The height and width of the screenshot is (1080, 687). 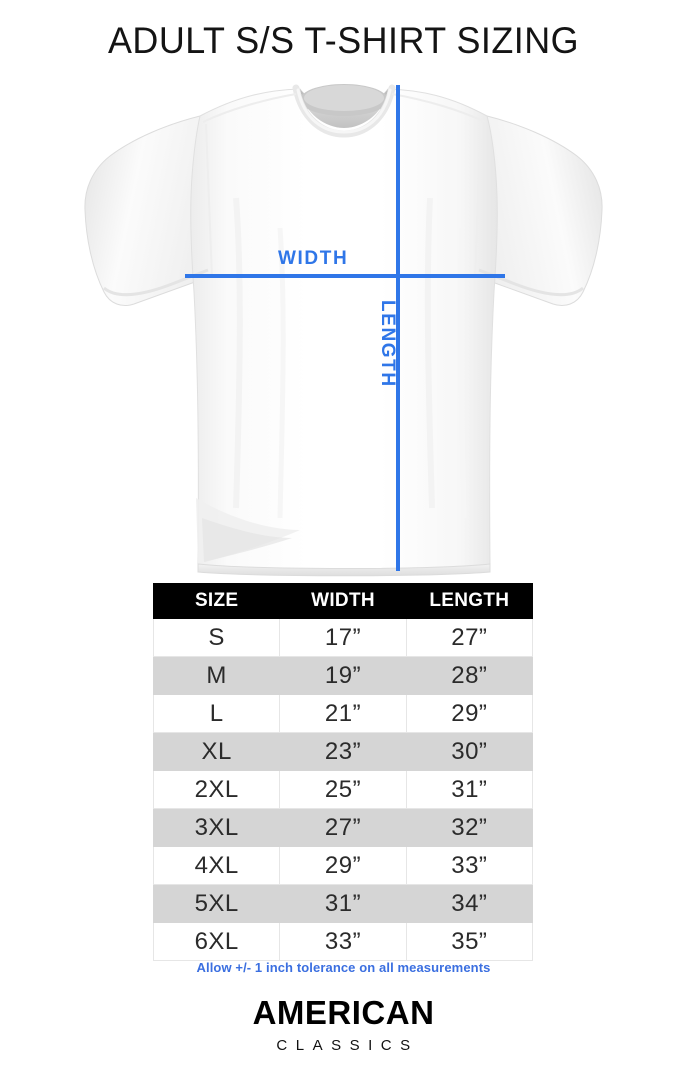 What do you see at coordinates (345, 276) in the screenshot?
I see `width-guide-line` at bounding box center [345, 276].